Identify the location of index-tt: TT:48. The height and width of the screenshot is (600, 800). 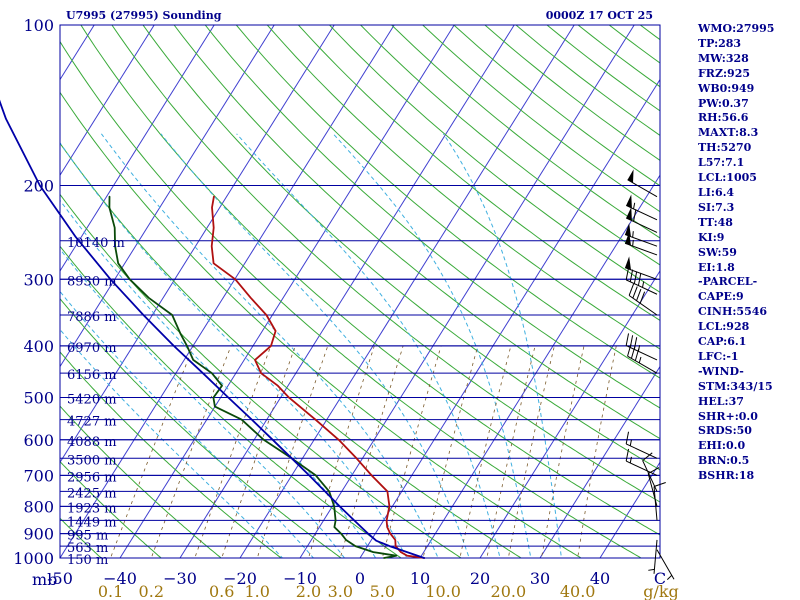
(715, 222).